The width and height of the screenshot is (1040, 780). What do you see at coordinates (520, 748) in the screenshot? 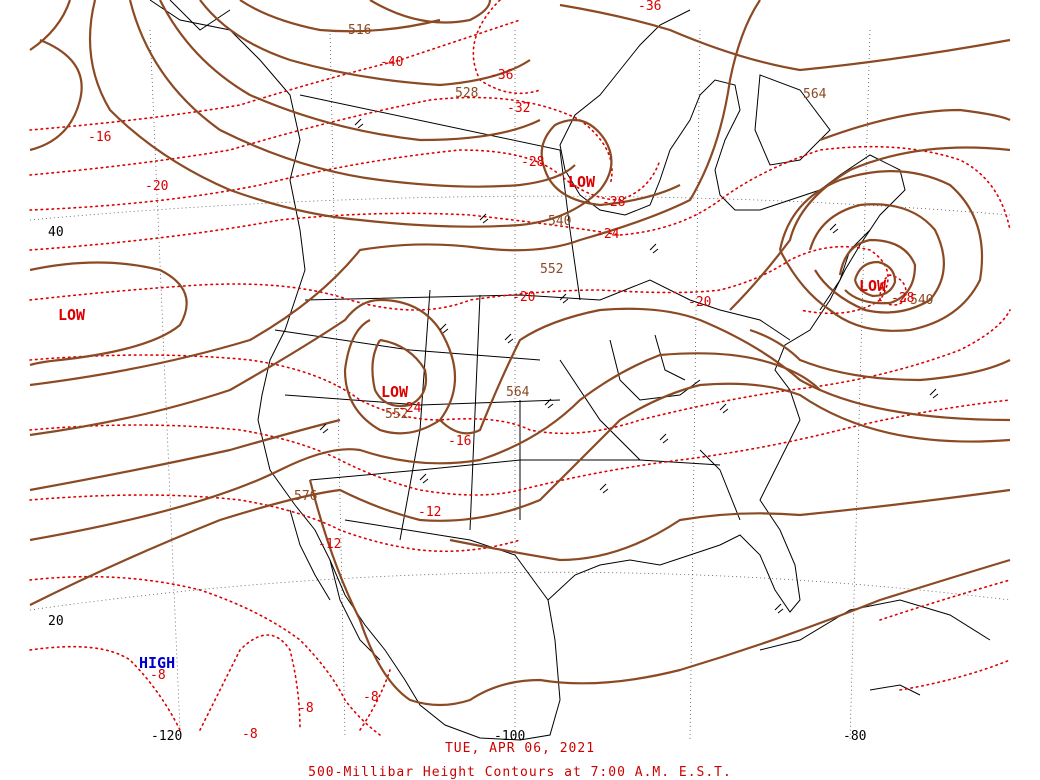
I see `map-date: TUE, APR 06, 2021` at bounding box center [520, 748].